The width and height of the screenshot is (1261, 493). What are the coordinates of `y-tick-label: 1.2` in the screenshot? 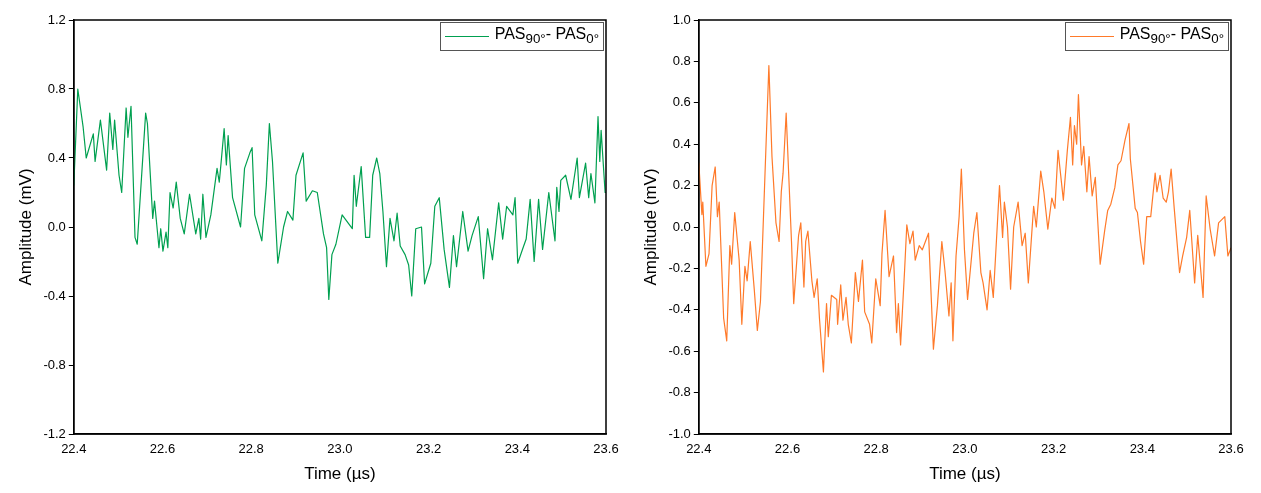 It's located at (56, 19).